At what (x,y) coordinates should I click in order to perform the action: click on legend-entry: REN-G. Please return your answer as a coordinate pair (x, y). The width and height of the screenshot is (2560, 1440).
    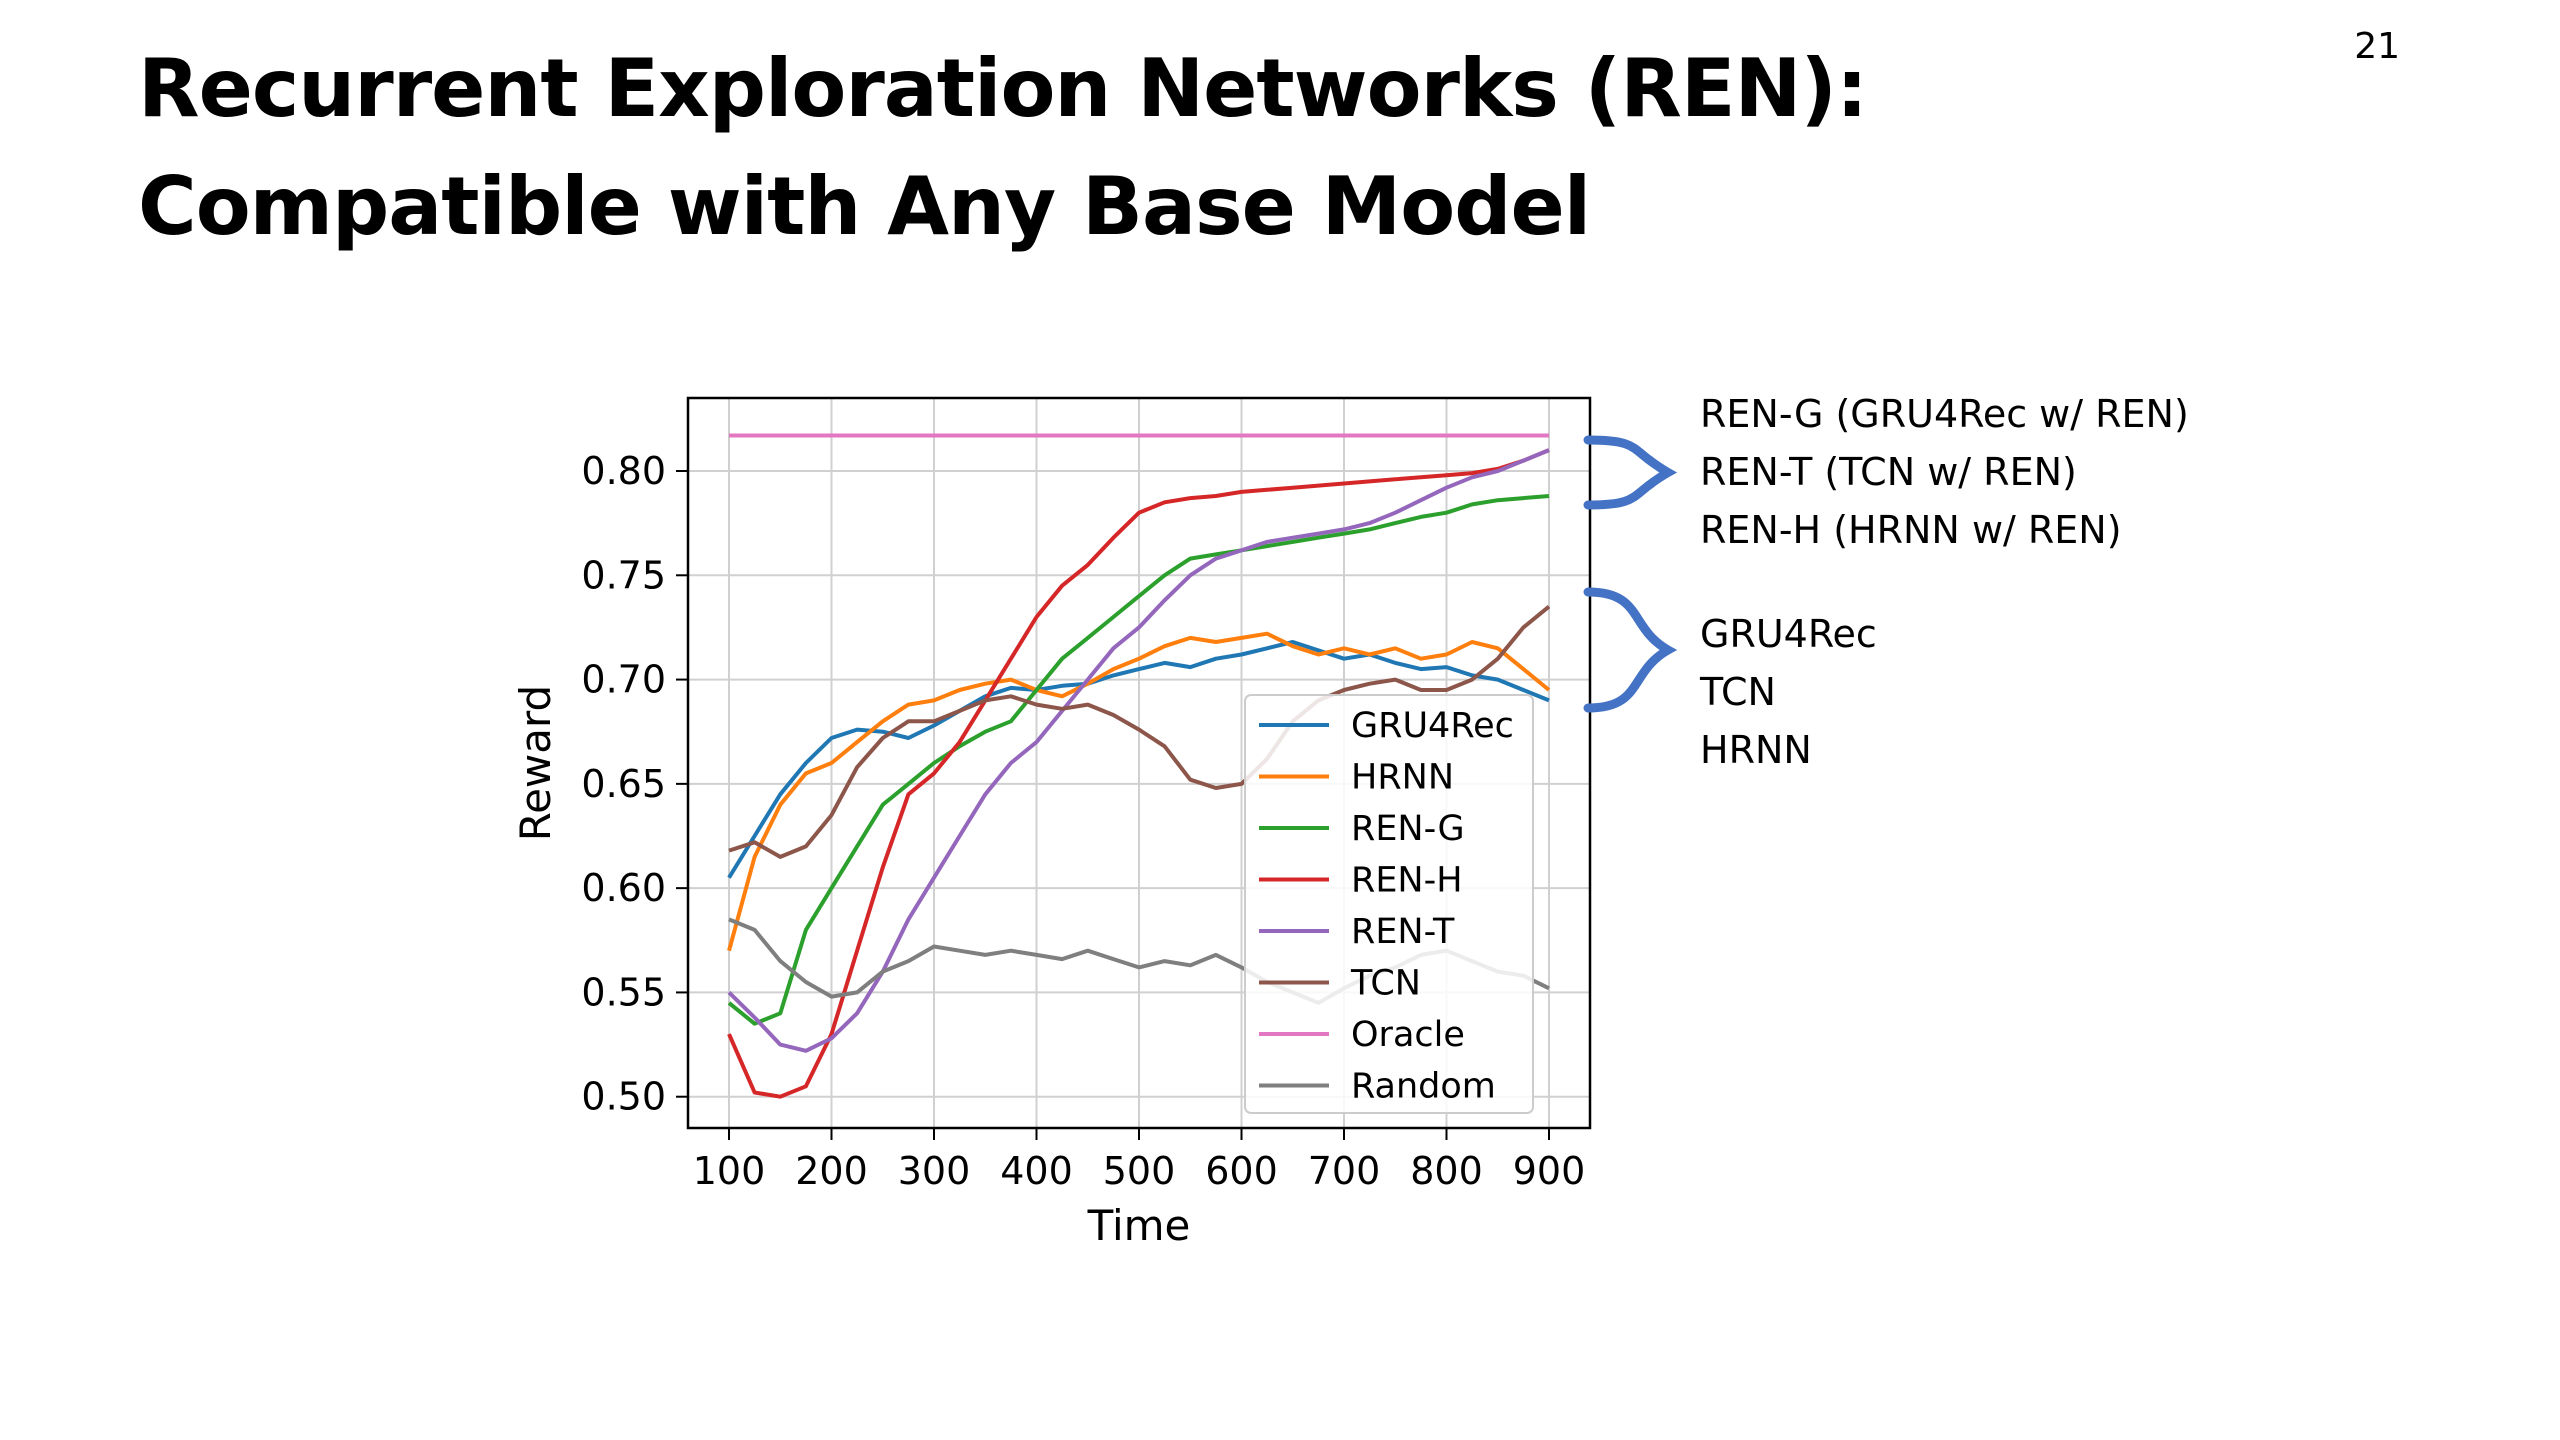
    Looking at the image, I should click on (1408, 829).